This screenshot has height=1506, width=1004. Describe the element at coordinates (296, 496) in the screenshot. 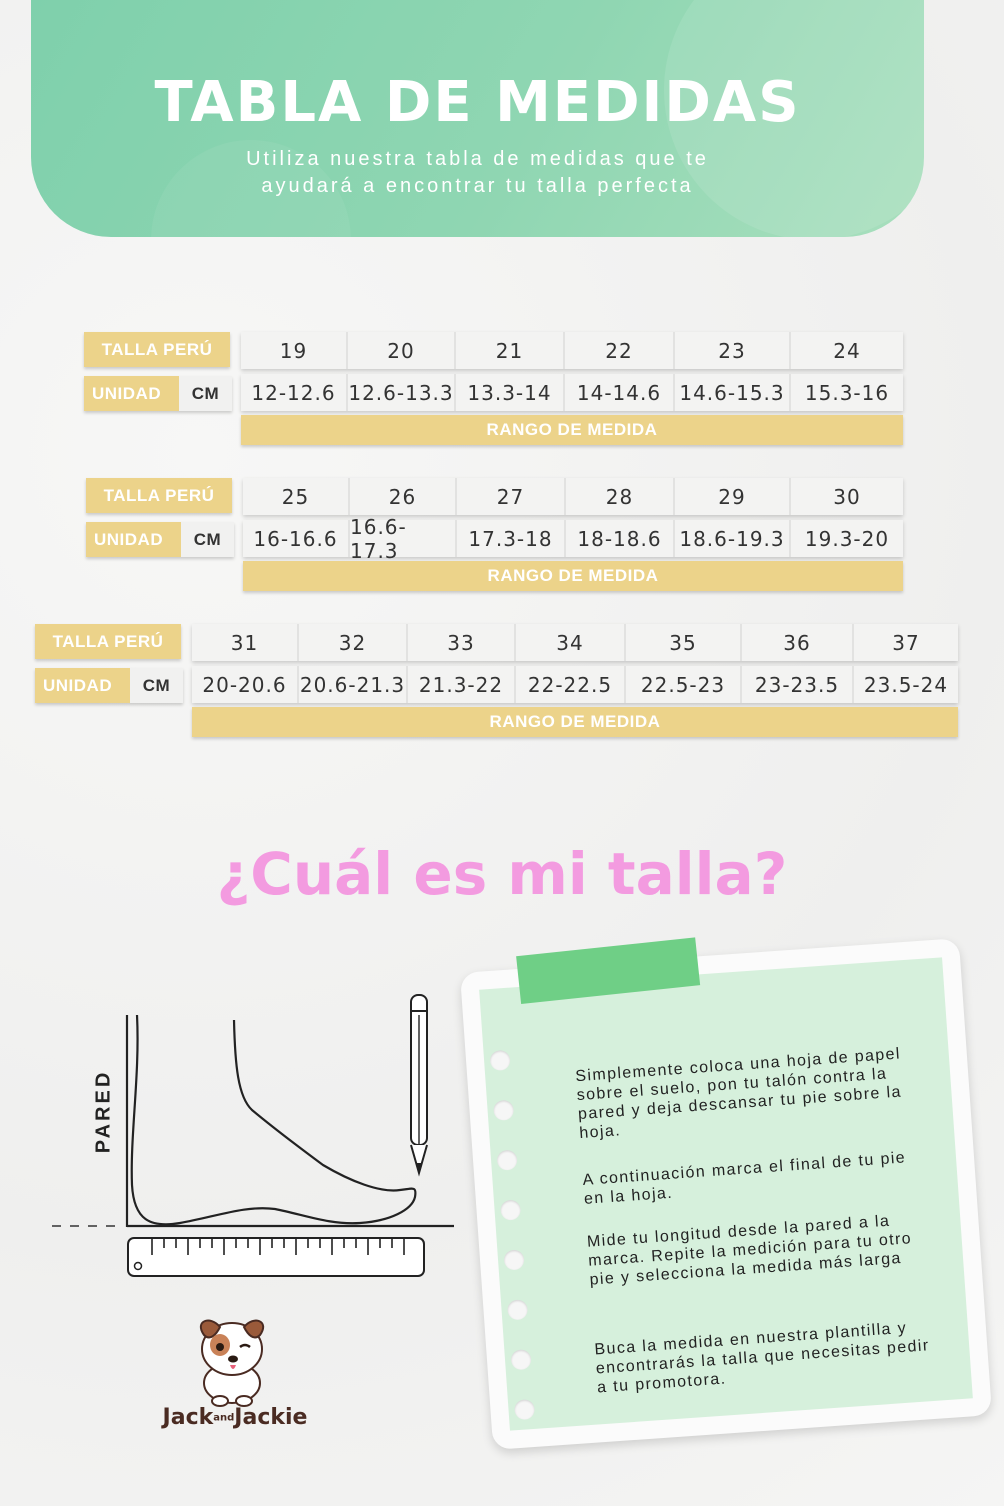

I see `size-cell: 25` at that location.